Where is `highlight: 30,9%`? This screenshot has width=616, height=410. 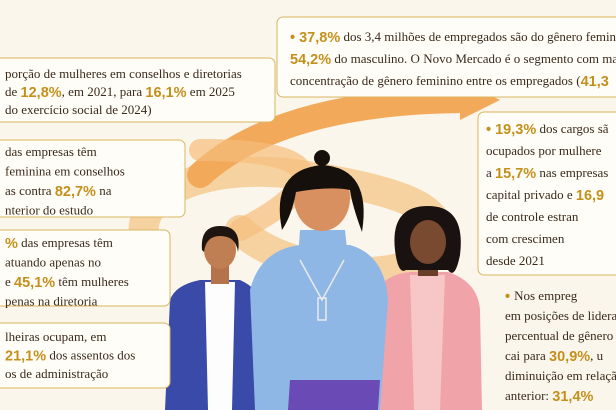
highlight: 30,9% is located at coordinates (569, 357).